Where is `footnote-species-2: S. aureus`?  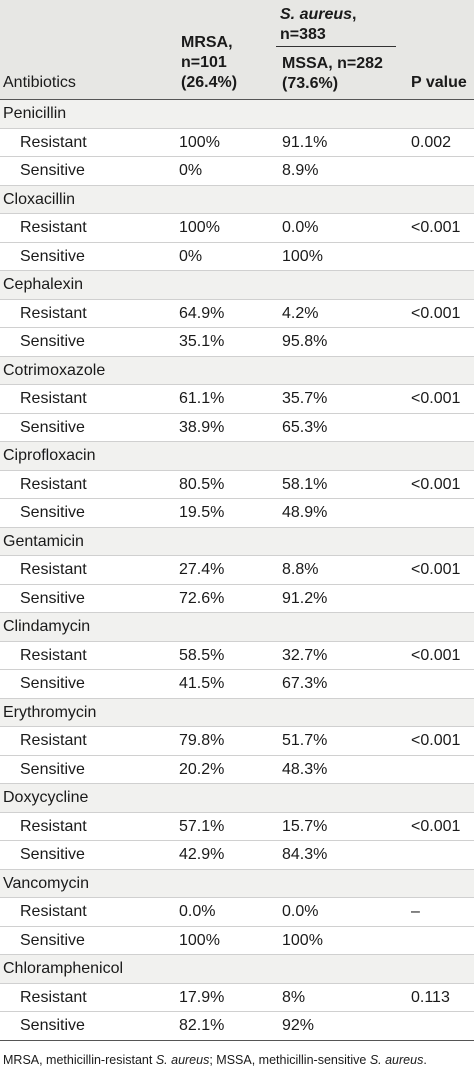 footnote-species-2: S. aureus is located at coordinates (396, 1060).